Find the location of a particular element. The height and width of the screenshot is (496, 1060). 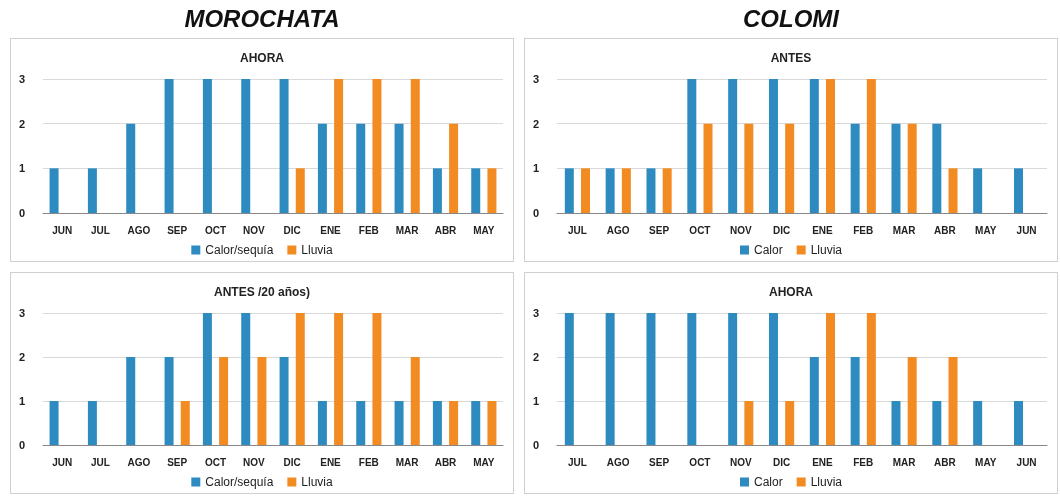

chart-title: ANTES /20 años) is located at coordinates (262, 292).